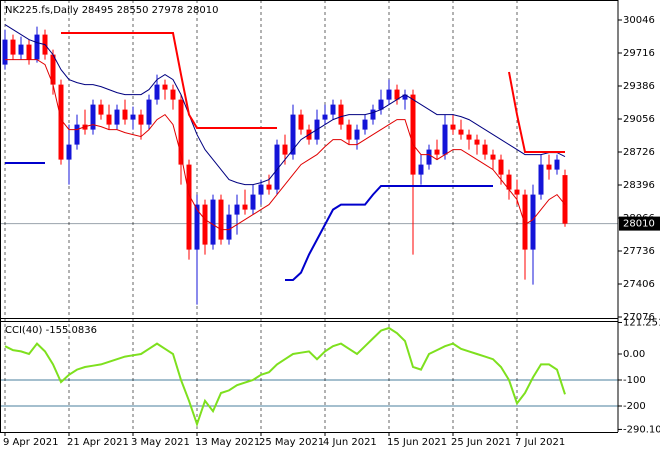  Describe the element at coordinates (291, 442) in the screenshot. I see `x-tick-label: 25 May 2021` at that location.